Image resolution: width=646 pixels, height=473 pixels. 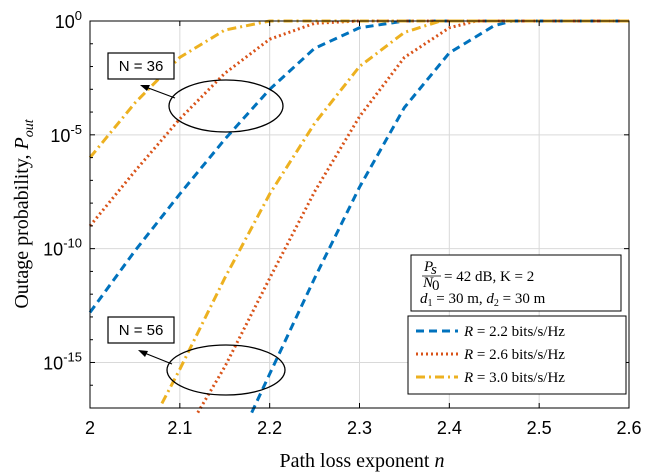 I want to click on annotation-n56: N = 56, so click(x=196, y=356).